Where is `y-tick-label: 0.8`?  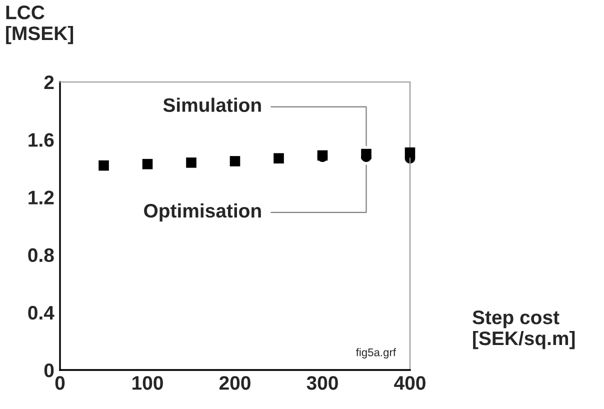 y-tick-label: 0.8 is located at coordinates (41, 255).